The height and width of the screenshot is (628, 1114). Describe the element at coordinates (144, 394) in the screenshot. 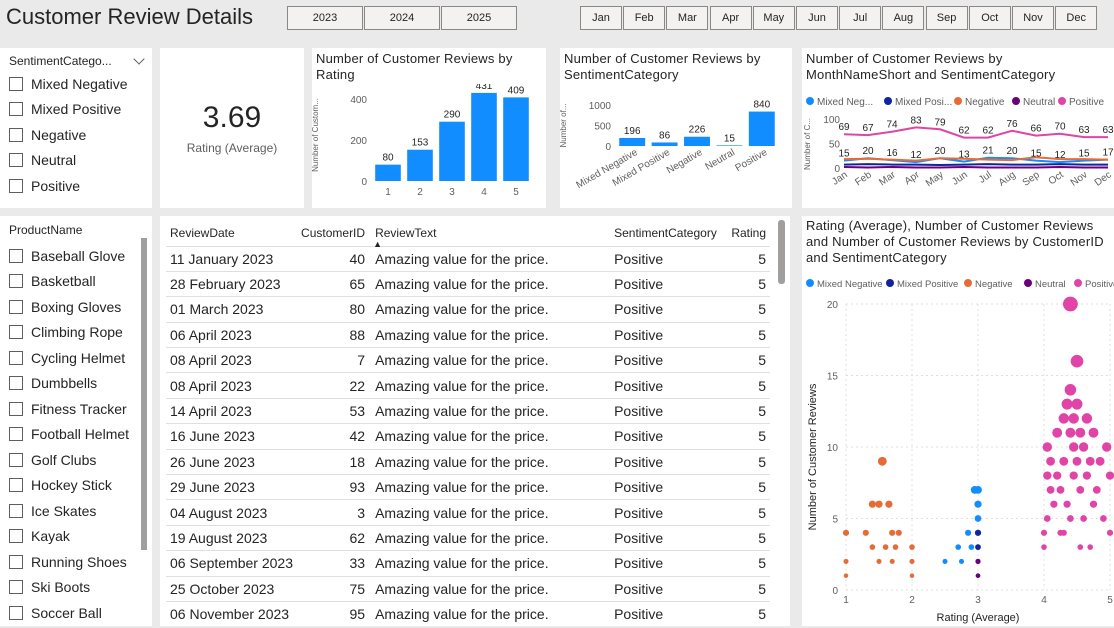

I see `product-scrollbar` at that location.